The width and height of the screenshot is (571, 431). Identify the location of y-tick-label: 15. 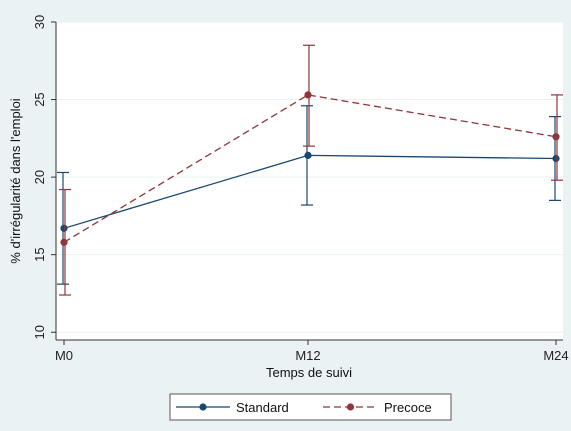
(39, 254).